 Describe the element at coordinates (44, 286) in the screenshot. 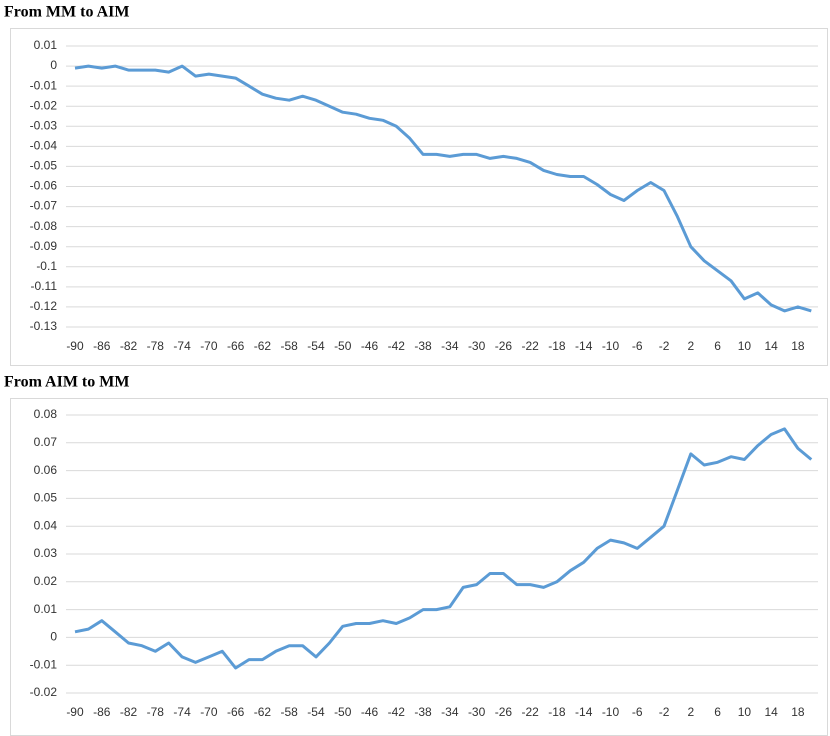

I see `y-tick-label: -0.11` at that location.